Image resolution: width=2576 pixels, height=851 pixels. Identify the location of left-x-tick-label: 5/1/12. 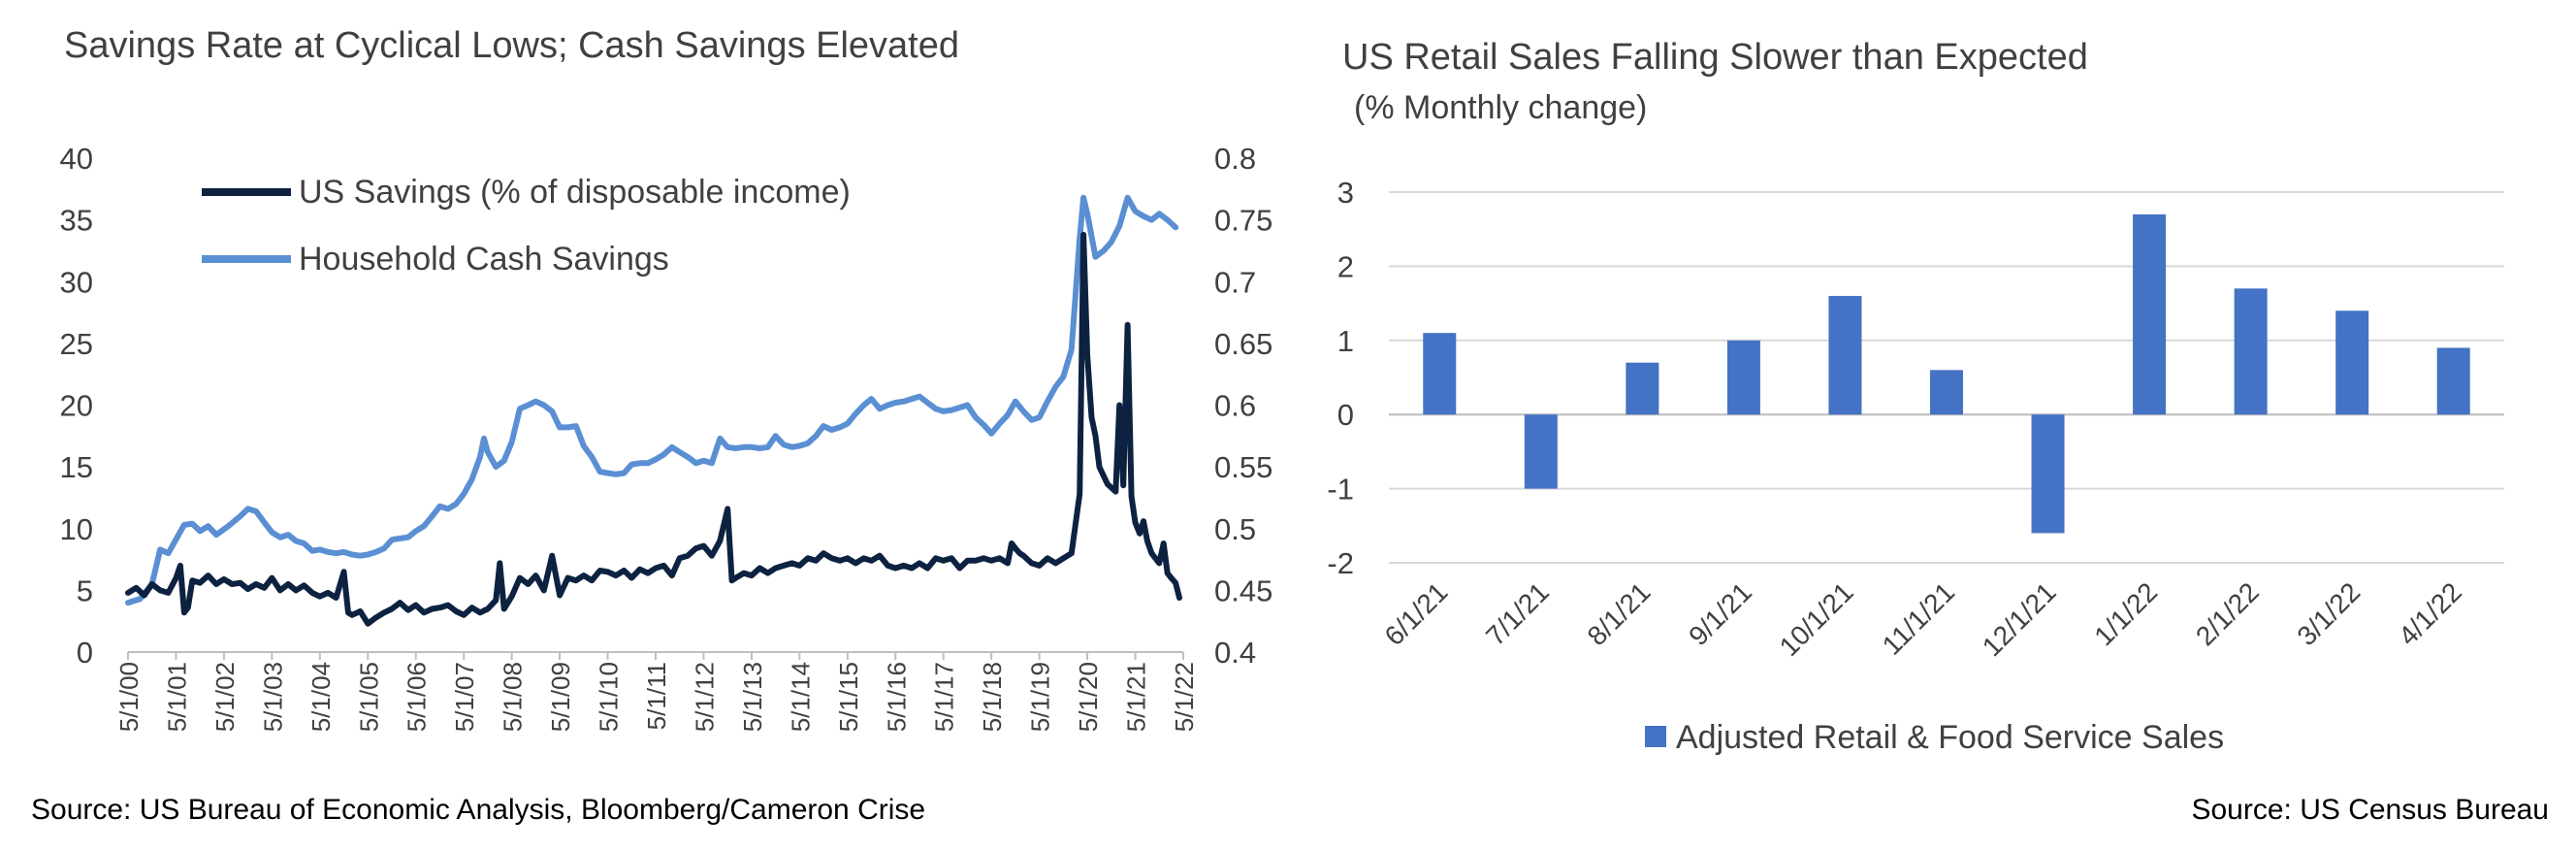
(704, 697).